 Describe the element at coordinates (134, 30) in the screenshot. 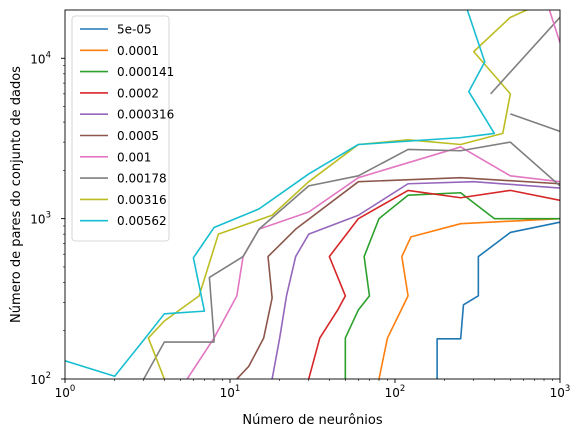

I see `legend-label-0: 5e-05` at that location.